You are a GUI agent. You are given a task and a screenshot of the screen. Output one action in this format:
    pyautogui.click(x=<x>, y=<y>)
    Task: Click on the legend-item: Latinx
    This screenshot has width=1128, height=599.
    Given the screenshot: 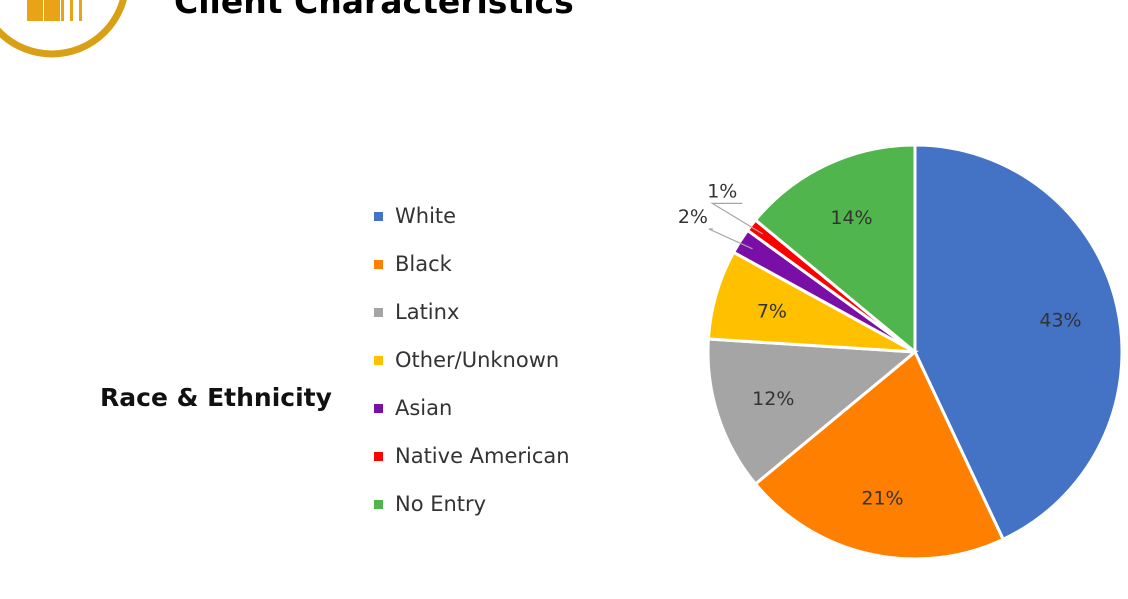 What is the action you would take?
    pyautogui.click(x=472, y=312)
    